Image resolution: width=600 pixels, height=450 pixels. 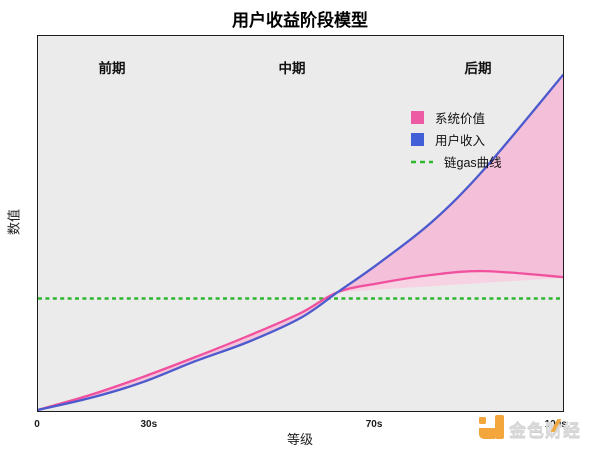 What do you see at coordinates (491, 427) in the screenshot?
I see `jinse-logo-icon` at bounding box center [491, 427].